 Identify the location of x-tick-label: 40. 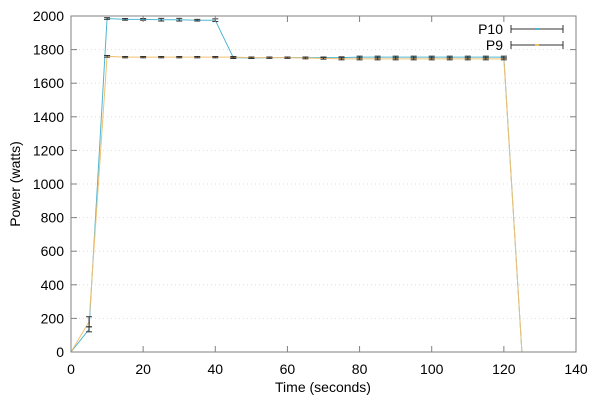
(215, 369).